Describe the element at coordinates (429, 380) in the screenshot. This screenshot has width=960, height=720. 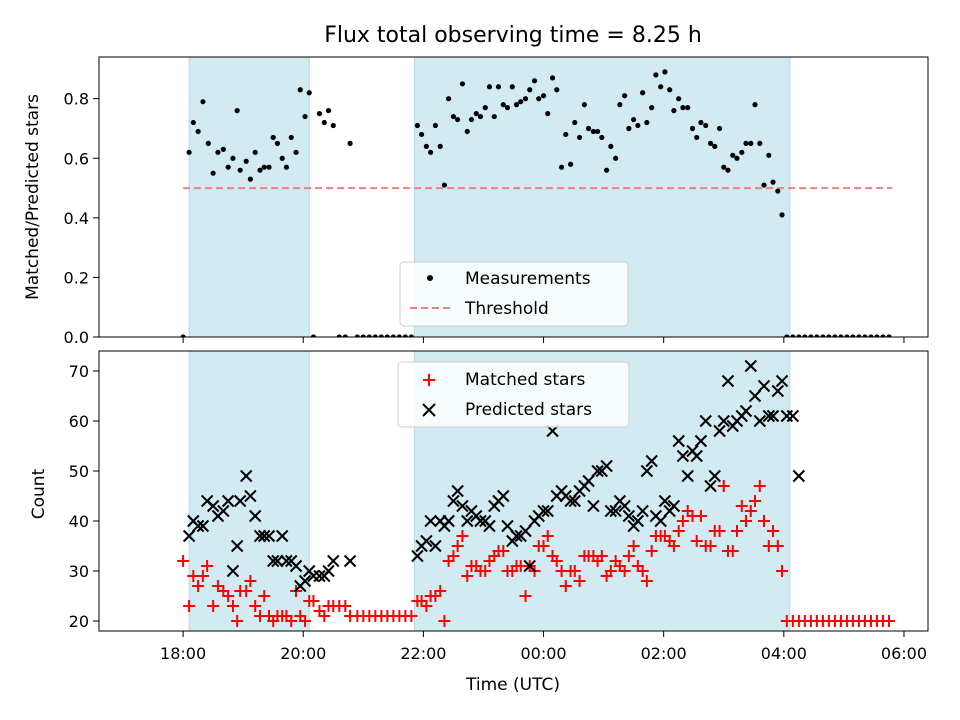
I see `legend-matched-marker` at that location.